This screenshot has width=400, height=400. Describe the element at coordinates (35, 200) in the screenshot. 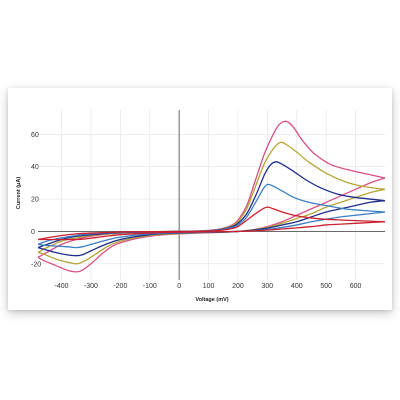

I see `y-tick-label: 20` at that location.